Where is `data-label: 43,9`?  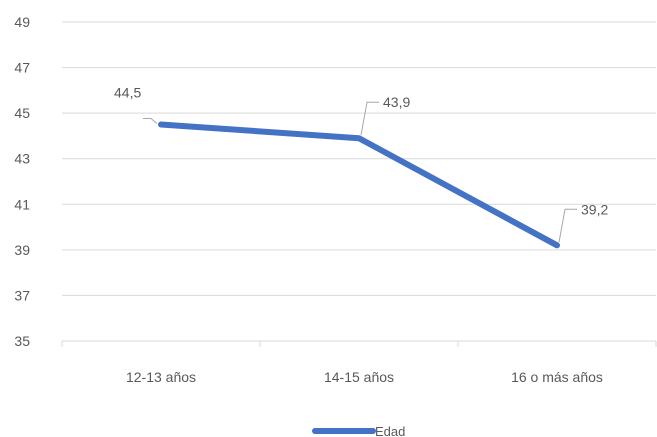 data-label: 43,9 is located at coordinates (396, 102).